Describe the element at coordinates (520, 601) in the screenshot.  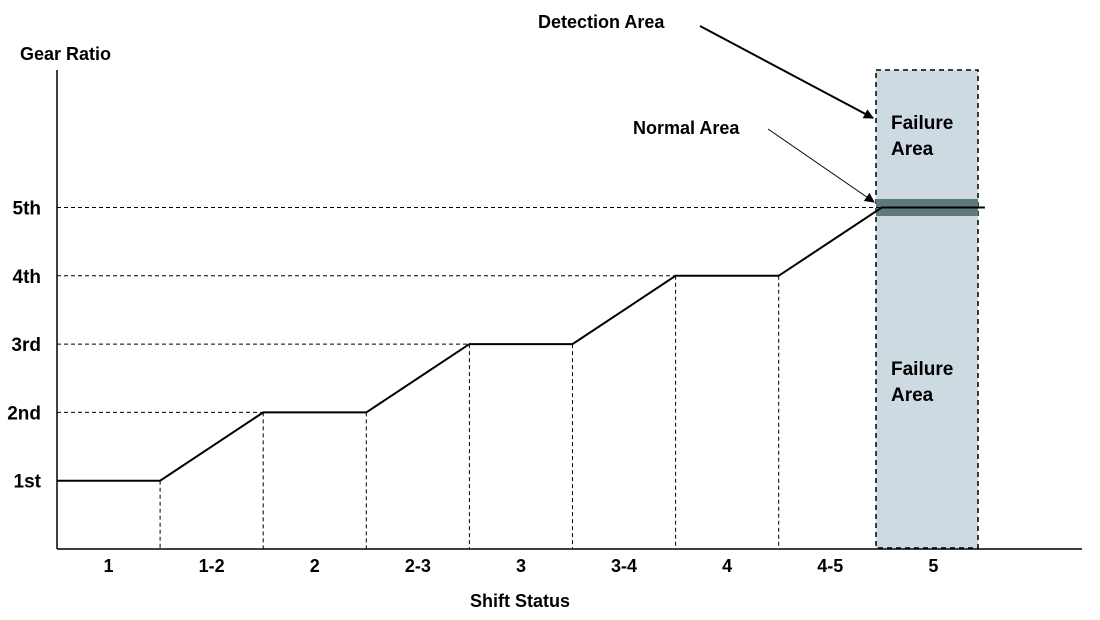
I see `x-axis-title: Shift Status` at that location.